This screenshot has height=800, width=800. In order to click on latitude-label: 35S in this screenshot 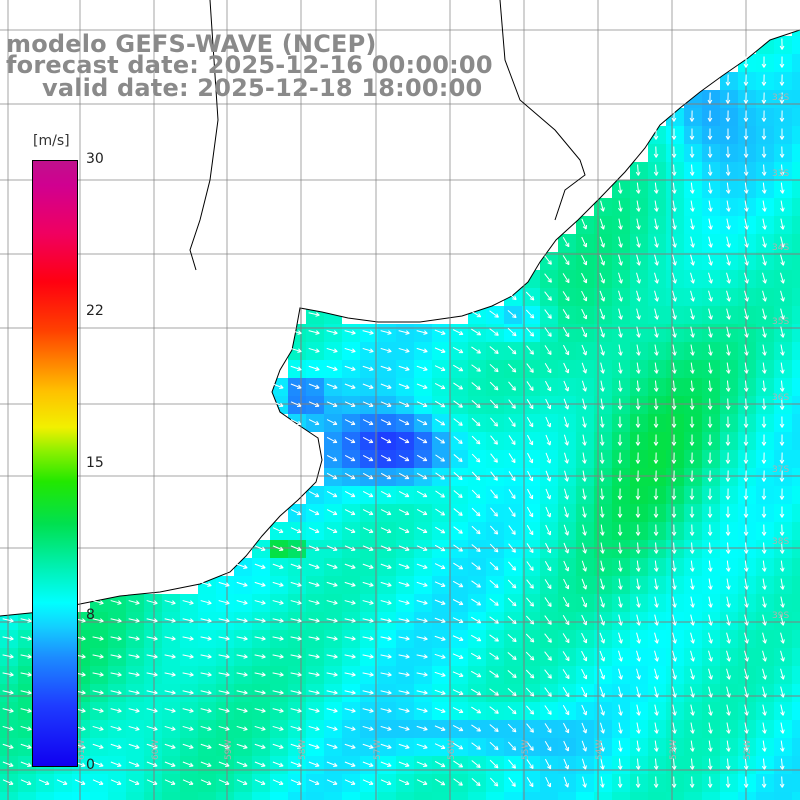, I will do `click(780, 322)`.